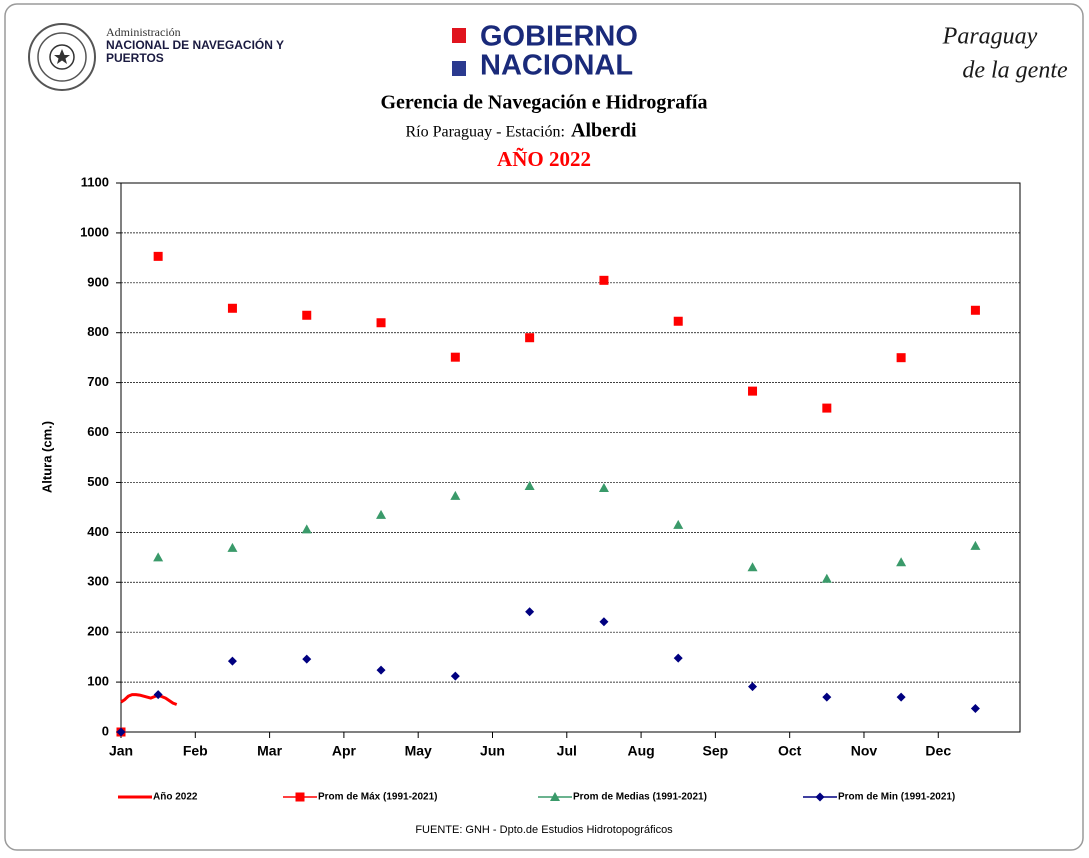 The image size is (1089, 858). I want to click on y-tick-label: 1100, so click(95, 181).